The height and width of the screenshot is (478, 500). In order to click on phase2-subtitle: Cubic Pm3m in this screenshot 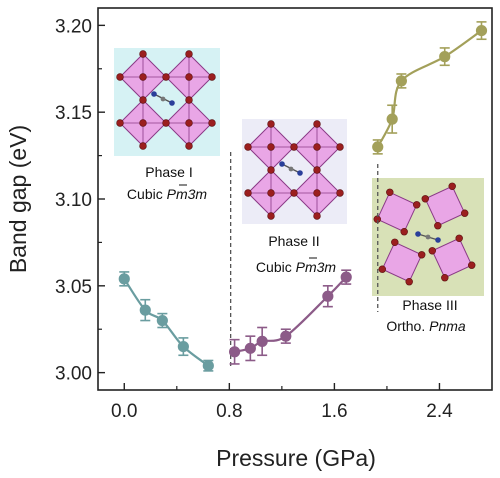, I will do `click(296, 267)`.